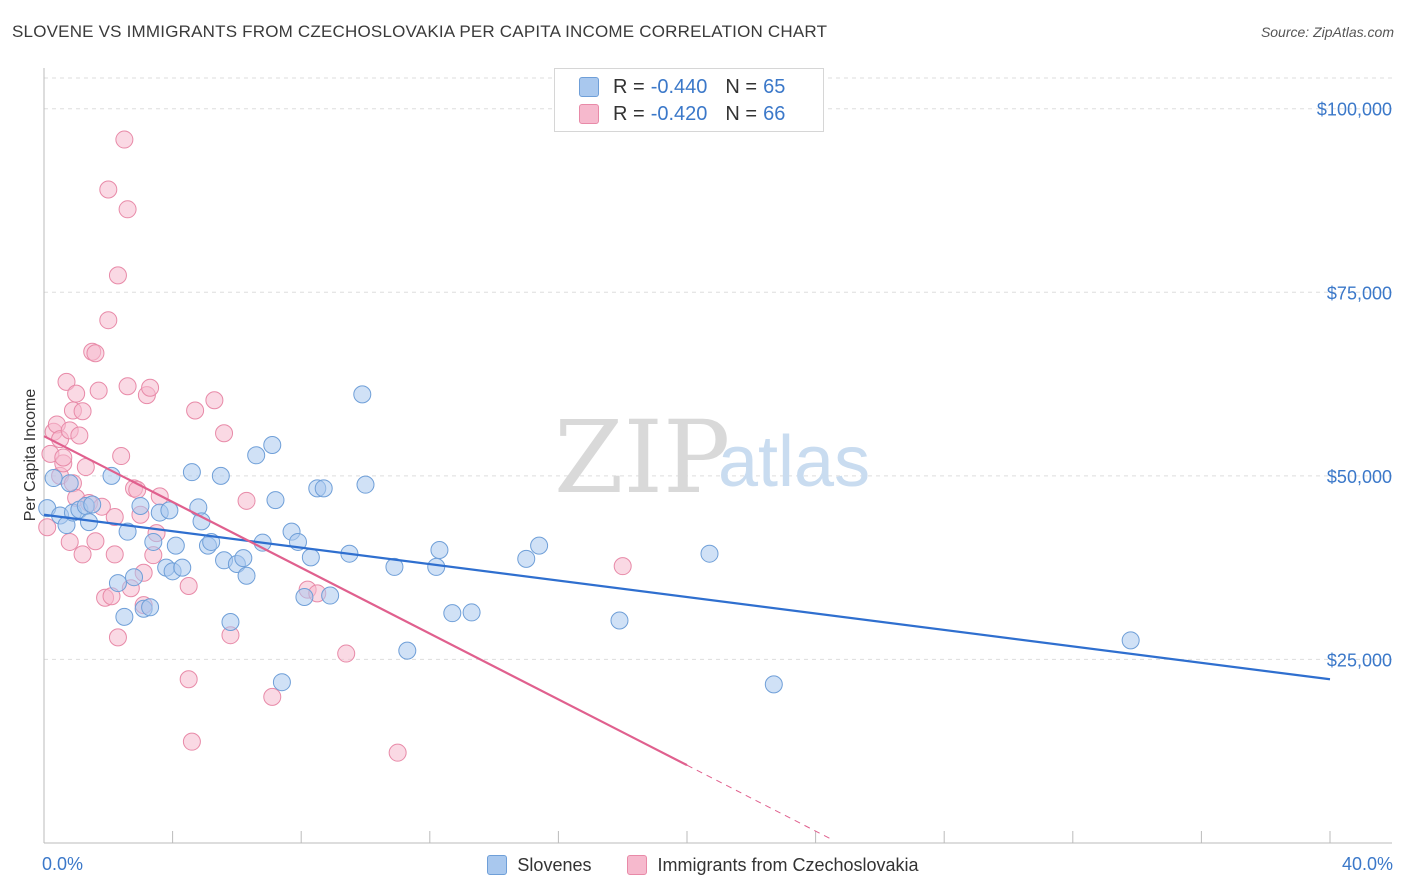  I want to click on x-tick-label: 40.0%, so click(1367, 864).